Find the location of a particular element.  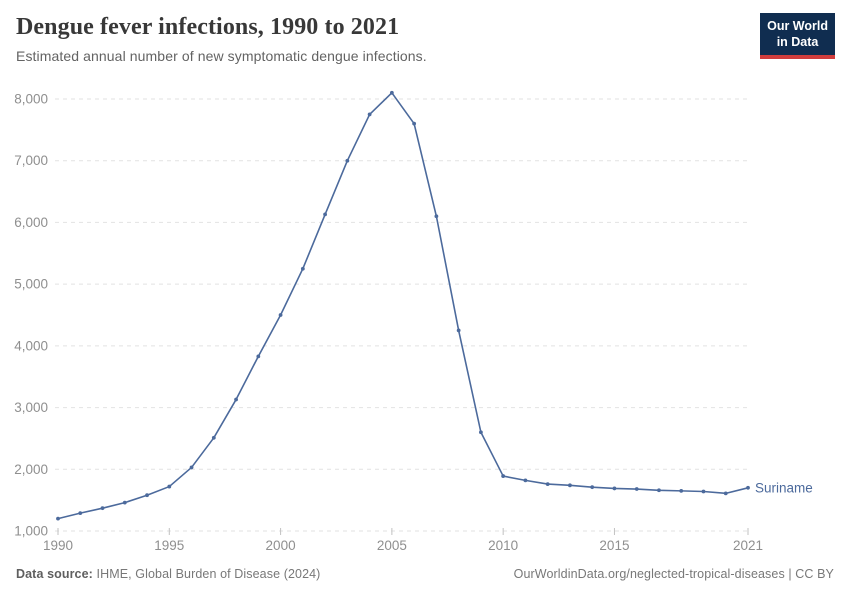

x-axis: 1990 1995 2000 2005 2010 2015 2021 is located at coordinates (403, 540).